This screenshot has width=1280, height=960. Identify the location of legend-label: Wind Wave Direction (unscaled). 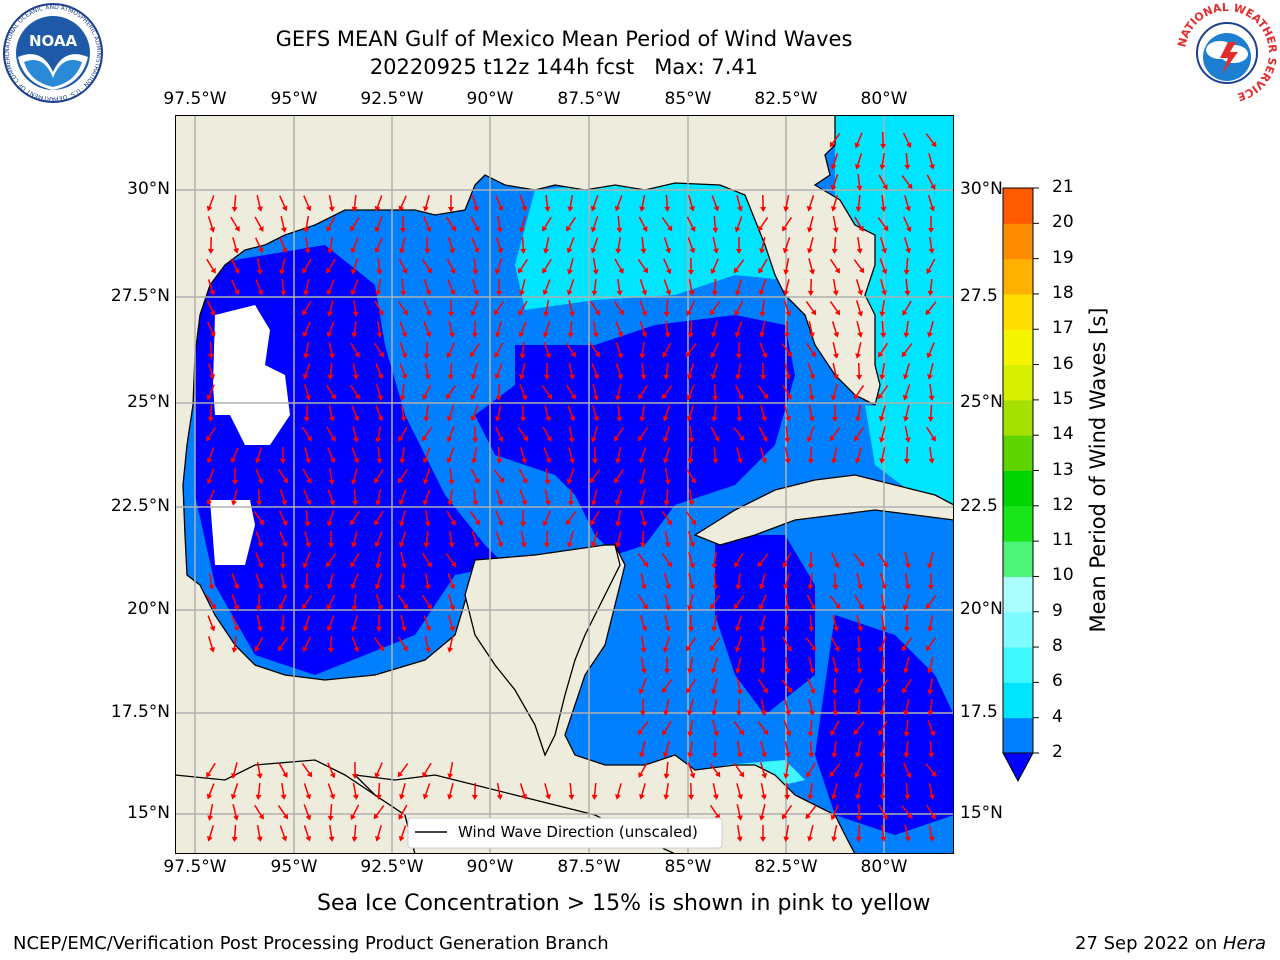
(578, 832).